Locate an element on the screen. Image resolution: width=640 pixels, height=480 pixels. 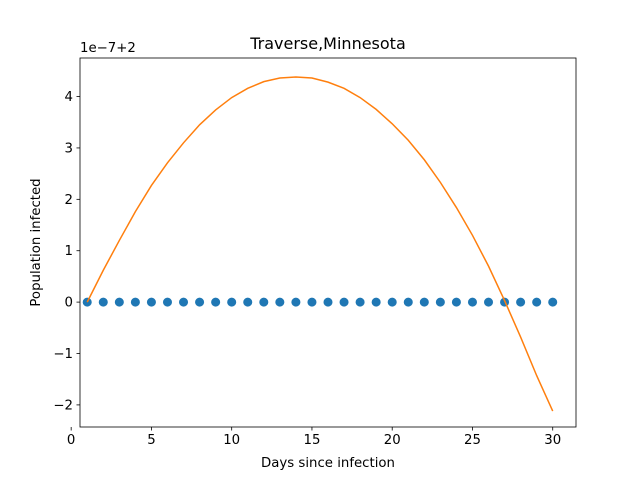
x-tick-label: 10 is located at coordinates (231, 440).